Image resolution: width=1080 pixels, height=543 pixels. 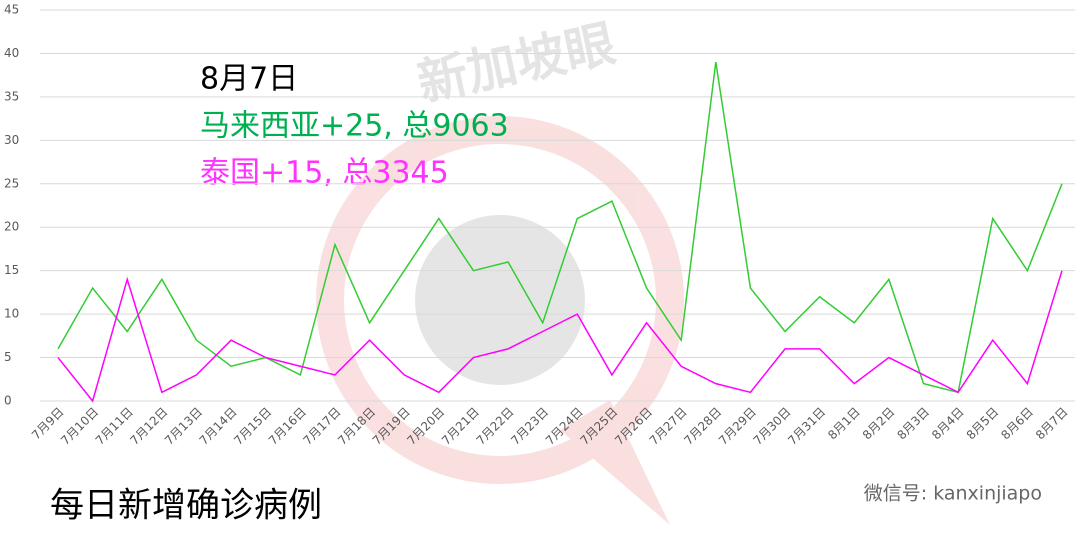 What do you see at coordinates (252, 426) in the screenshot?
I see `x-tick-label: 7月15日` at bounding box center [252, 426].